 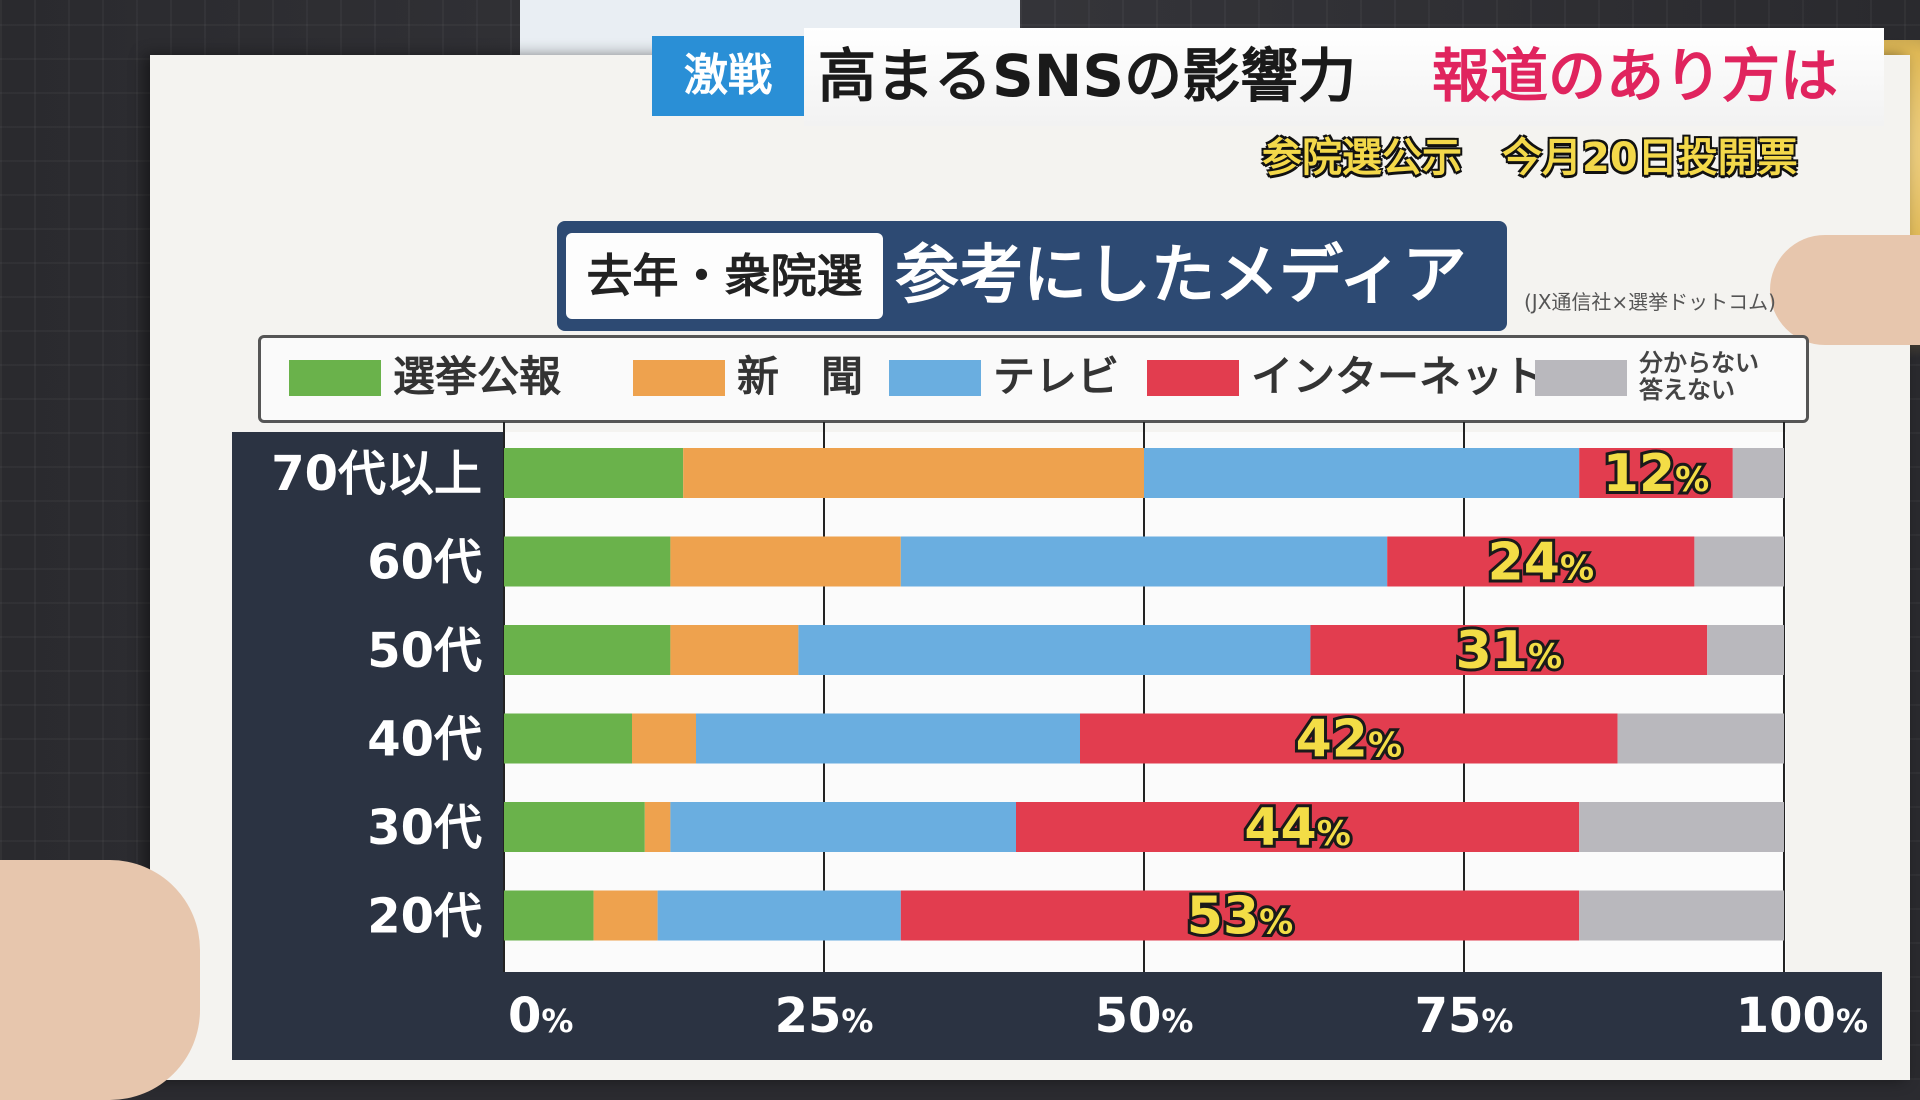 What do you see at coordinates (477, 376) in the screenshot?
I see `legend-label: 選挙公報` at bounding box center [477, 376].